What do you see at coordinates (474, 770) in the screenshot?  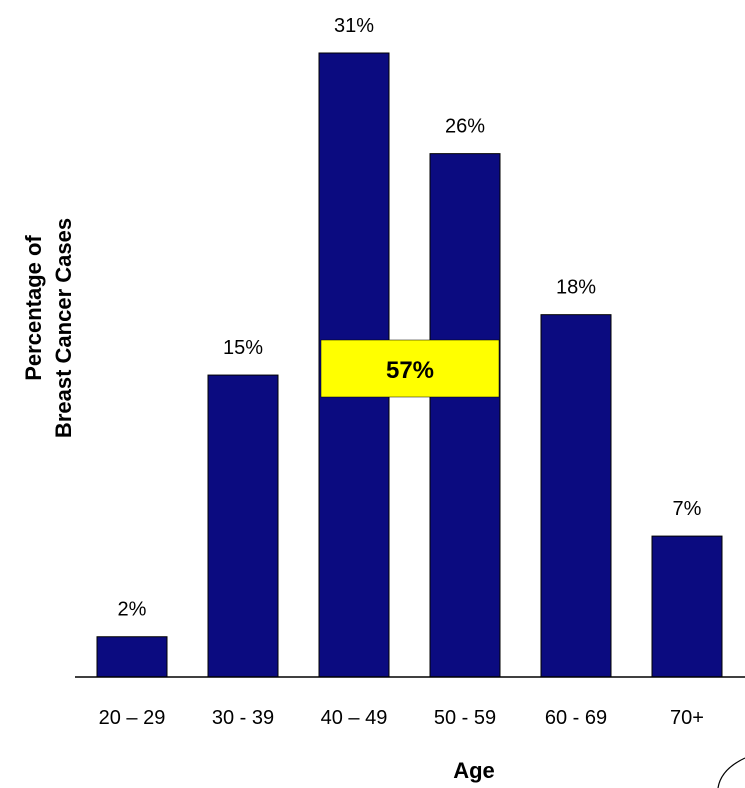 I see `x-axis-title: Age` at bounding box center [474, 770].